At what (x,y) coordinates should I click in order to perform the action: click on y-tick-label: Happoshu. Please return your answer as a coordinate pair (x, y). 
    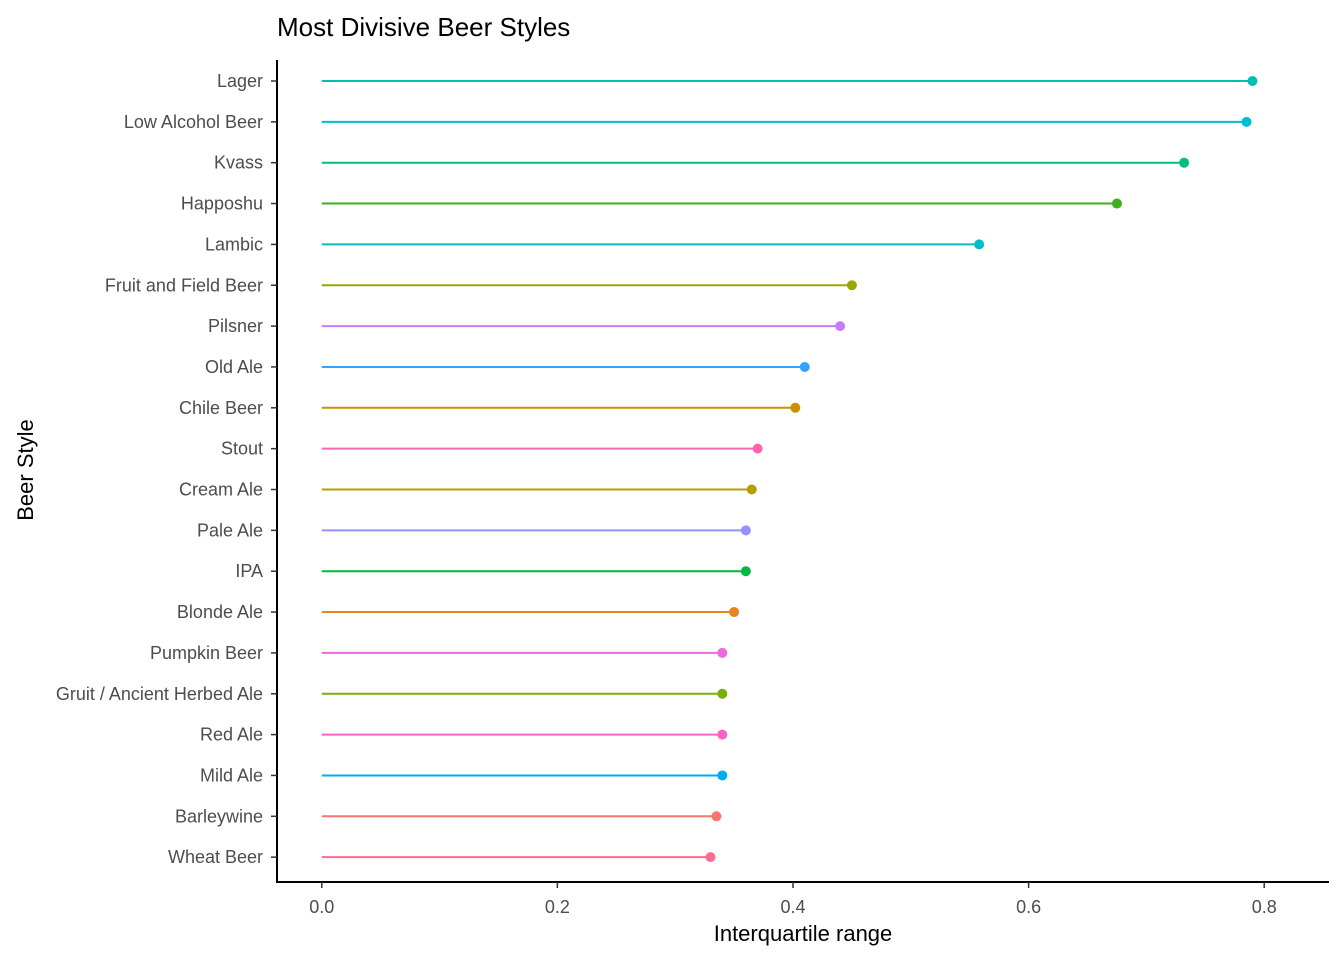
    Looking at the image, I should click on (222, 204).